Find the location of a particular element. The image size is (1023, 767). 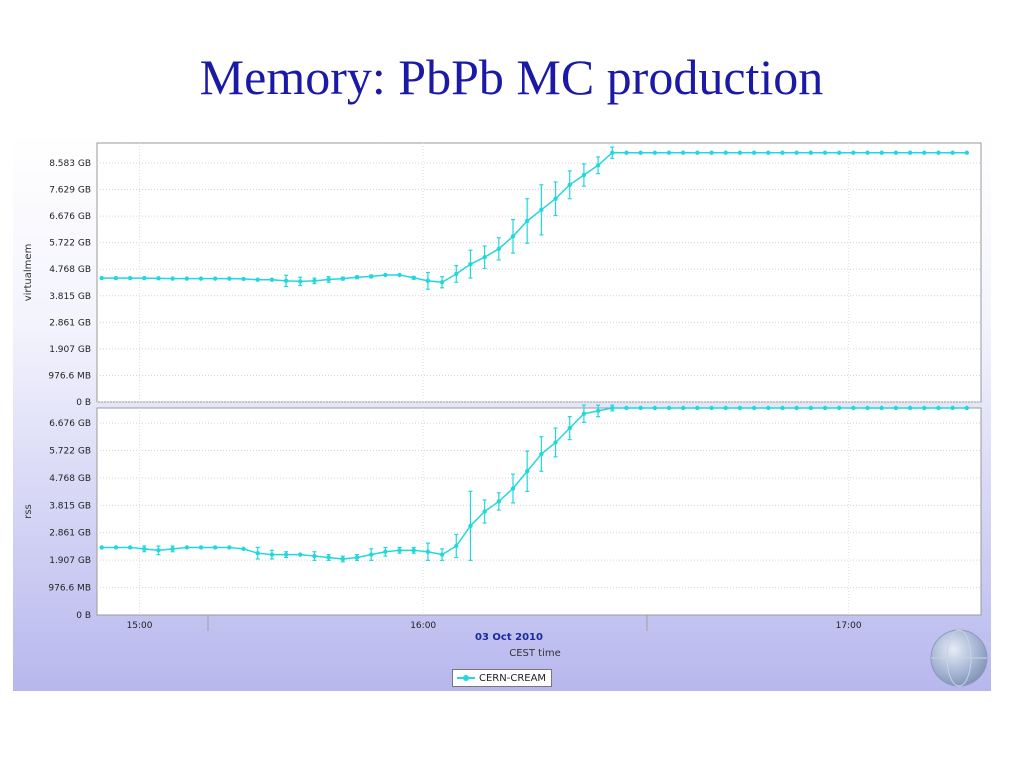

virtualmem-y-tick-label: 3.815 GB is located at coordinates (70, 297).